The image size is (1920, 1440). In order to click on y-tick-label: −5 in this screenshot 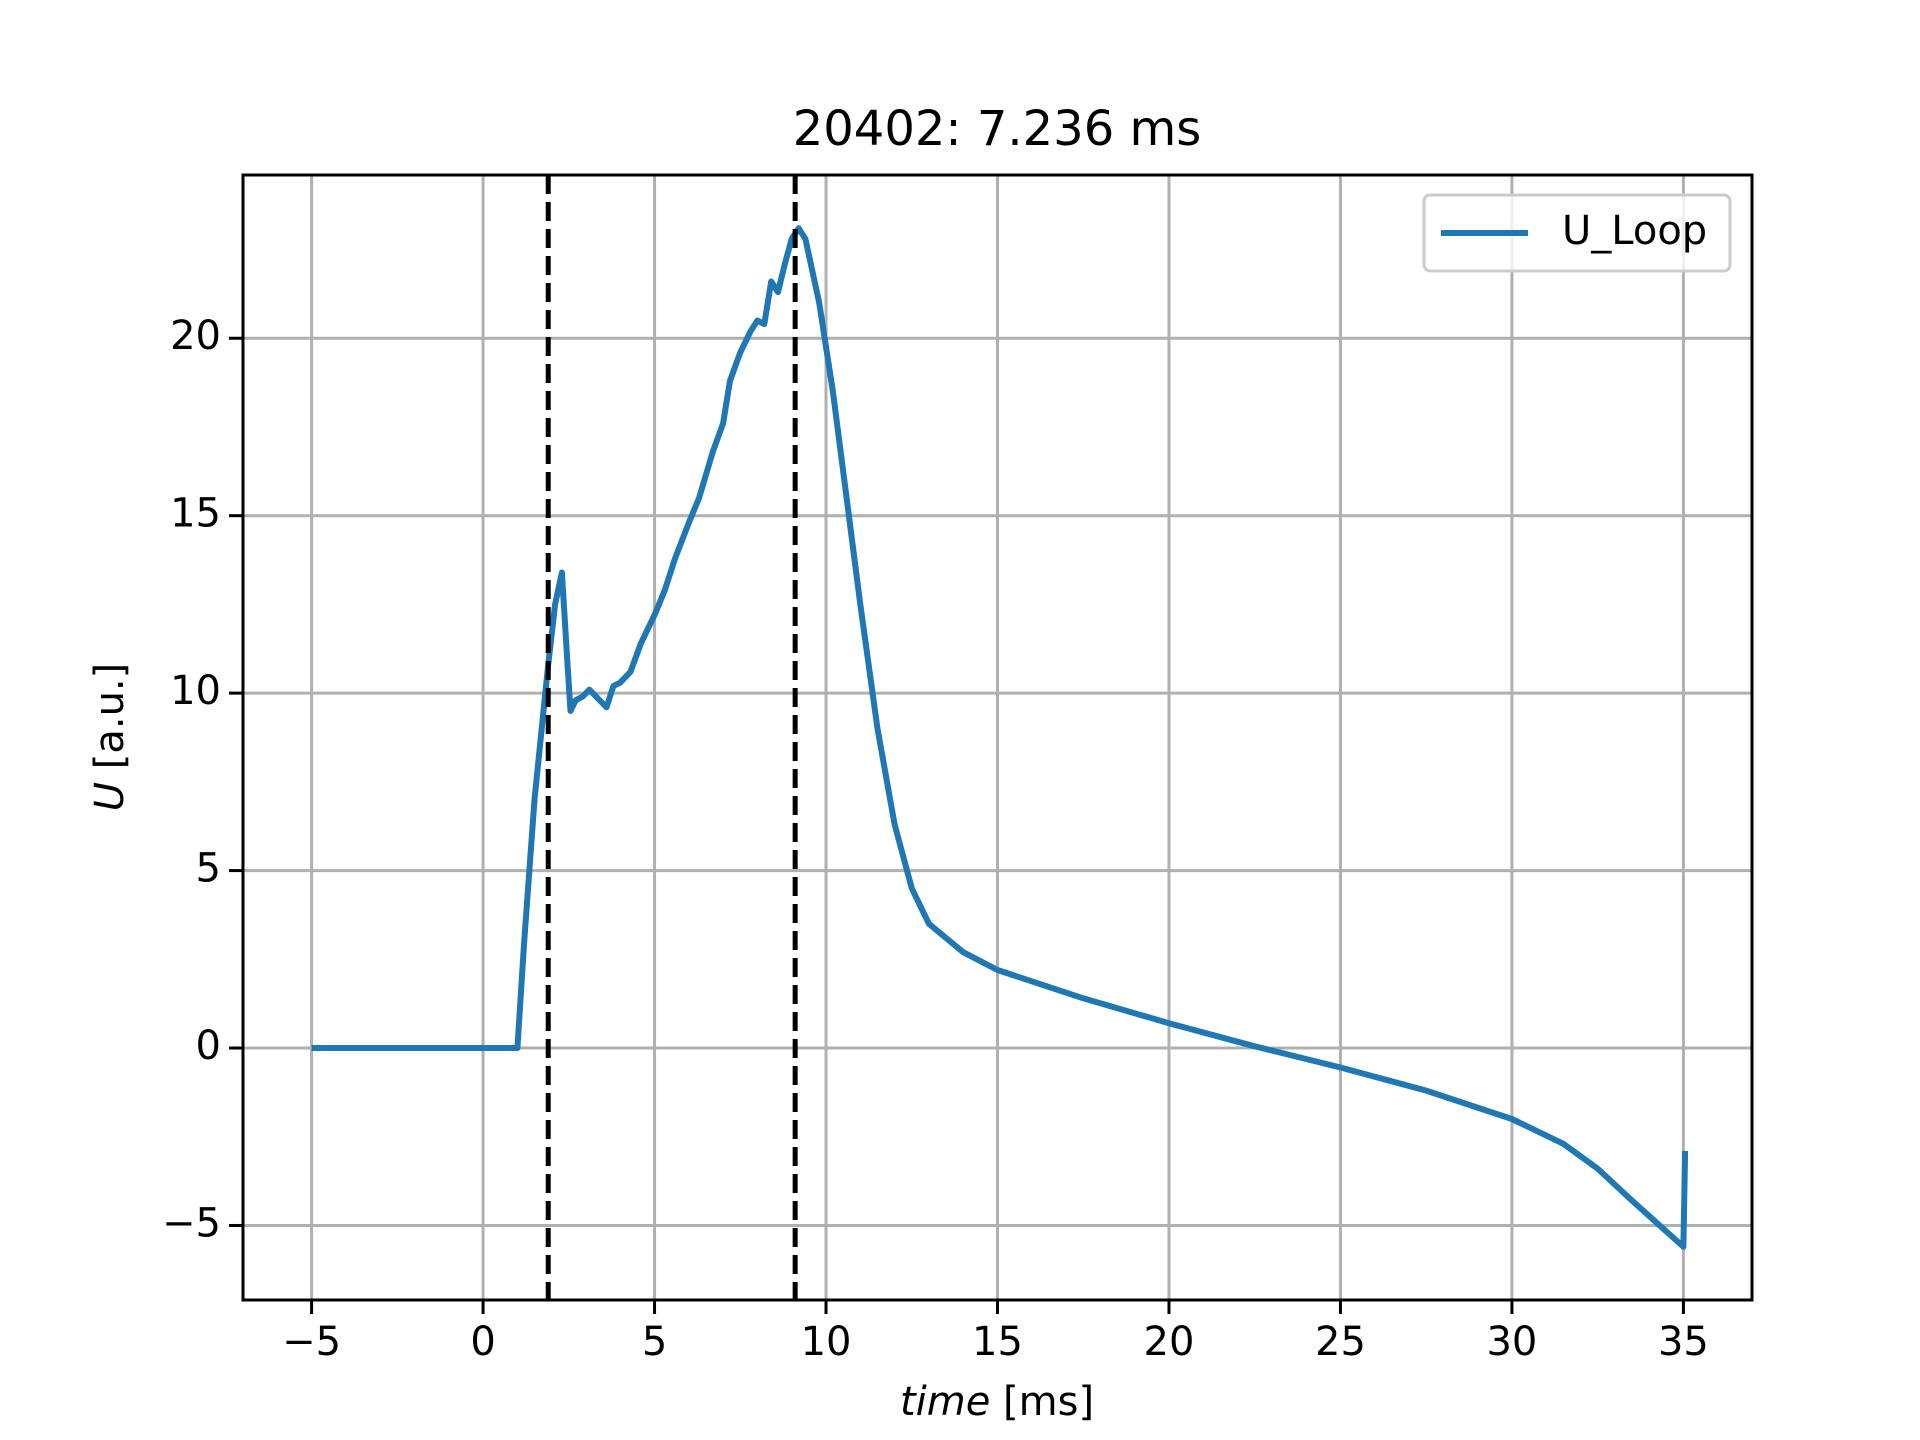, I will do `click(191, 1223)`.